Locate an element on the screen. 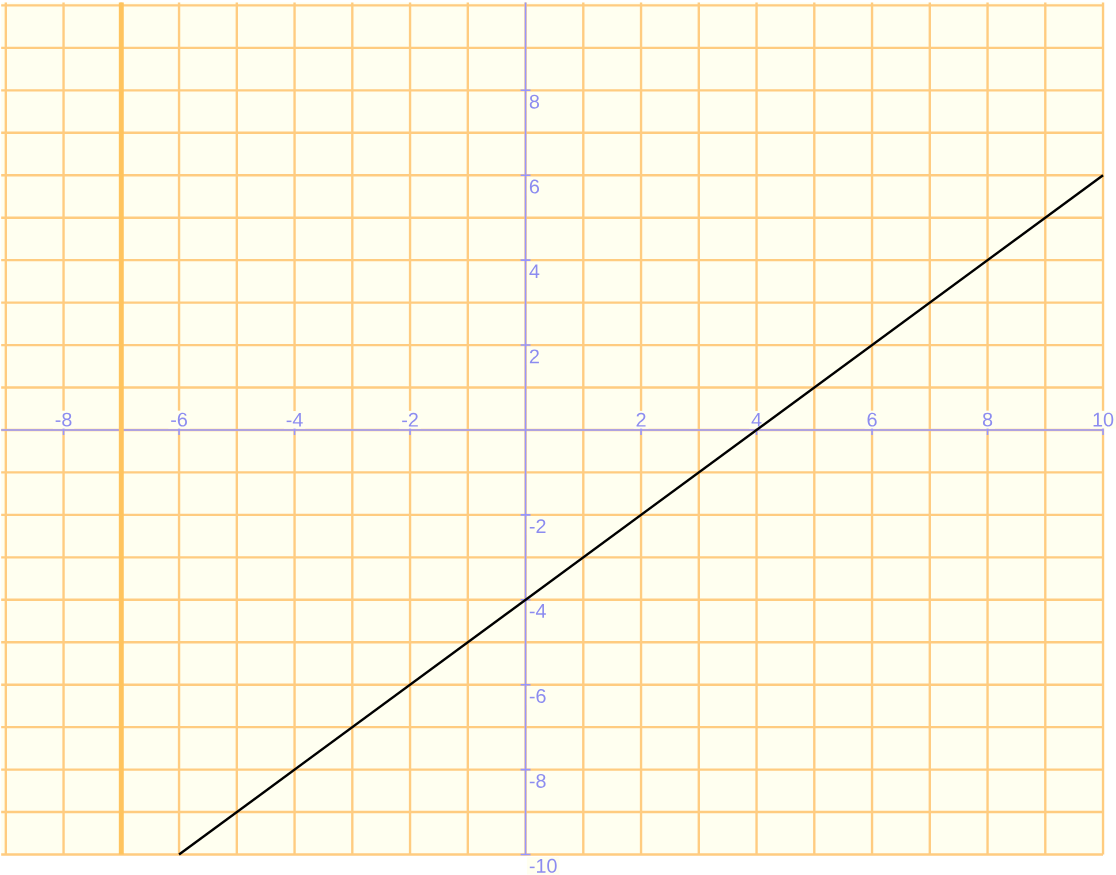  y-tick-label: -6 is located at coordinates (537, 696).